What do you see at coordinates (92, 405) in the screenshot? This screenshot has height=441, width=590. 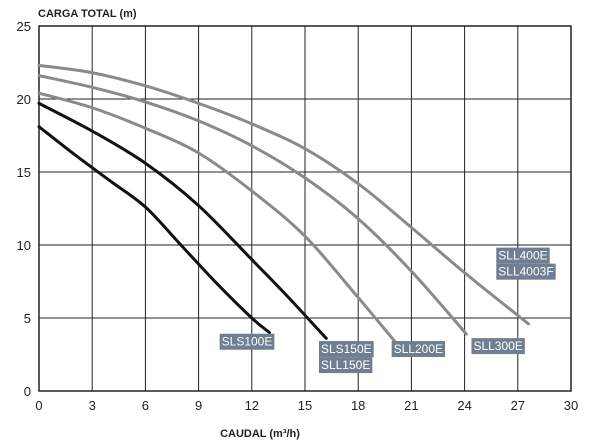 I see `x-tick-label: 3` at bounding box center [92, 405].